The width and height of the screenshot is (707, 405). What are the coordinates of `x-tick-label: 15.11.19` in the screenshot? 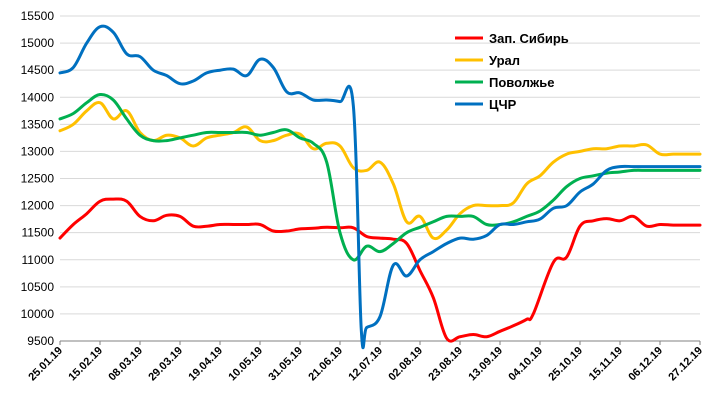 It's located at (606, 364).